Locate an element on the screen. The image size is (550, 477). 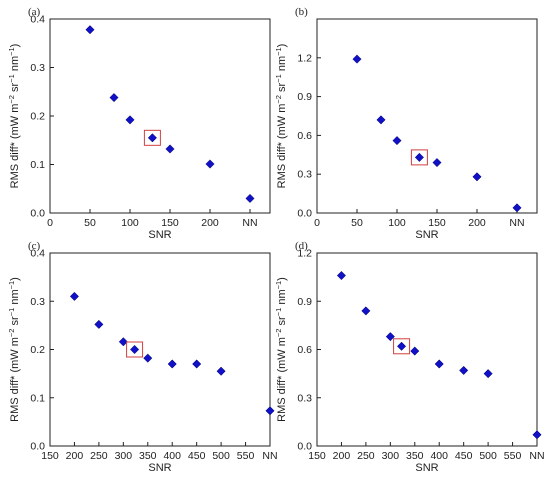
y-tick-label: 0.6 is located at coordinates (304, 350).